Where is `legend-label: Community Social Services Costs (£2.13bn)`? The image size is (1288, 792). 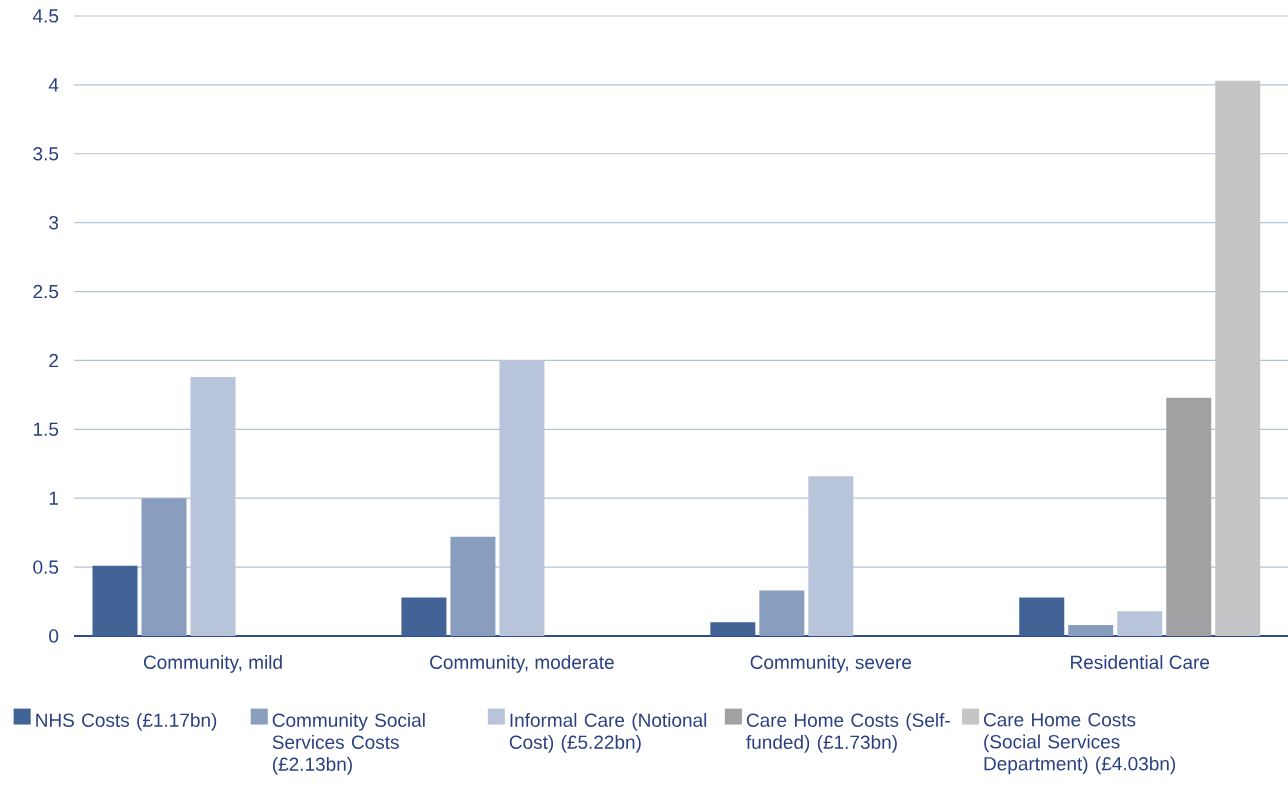 legend-label: Community Social Services Costs (£2.13bn) is located at coordinates (348, 744).